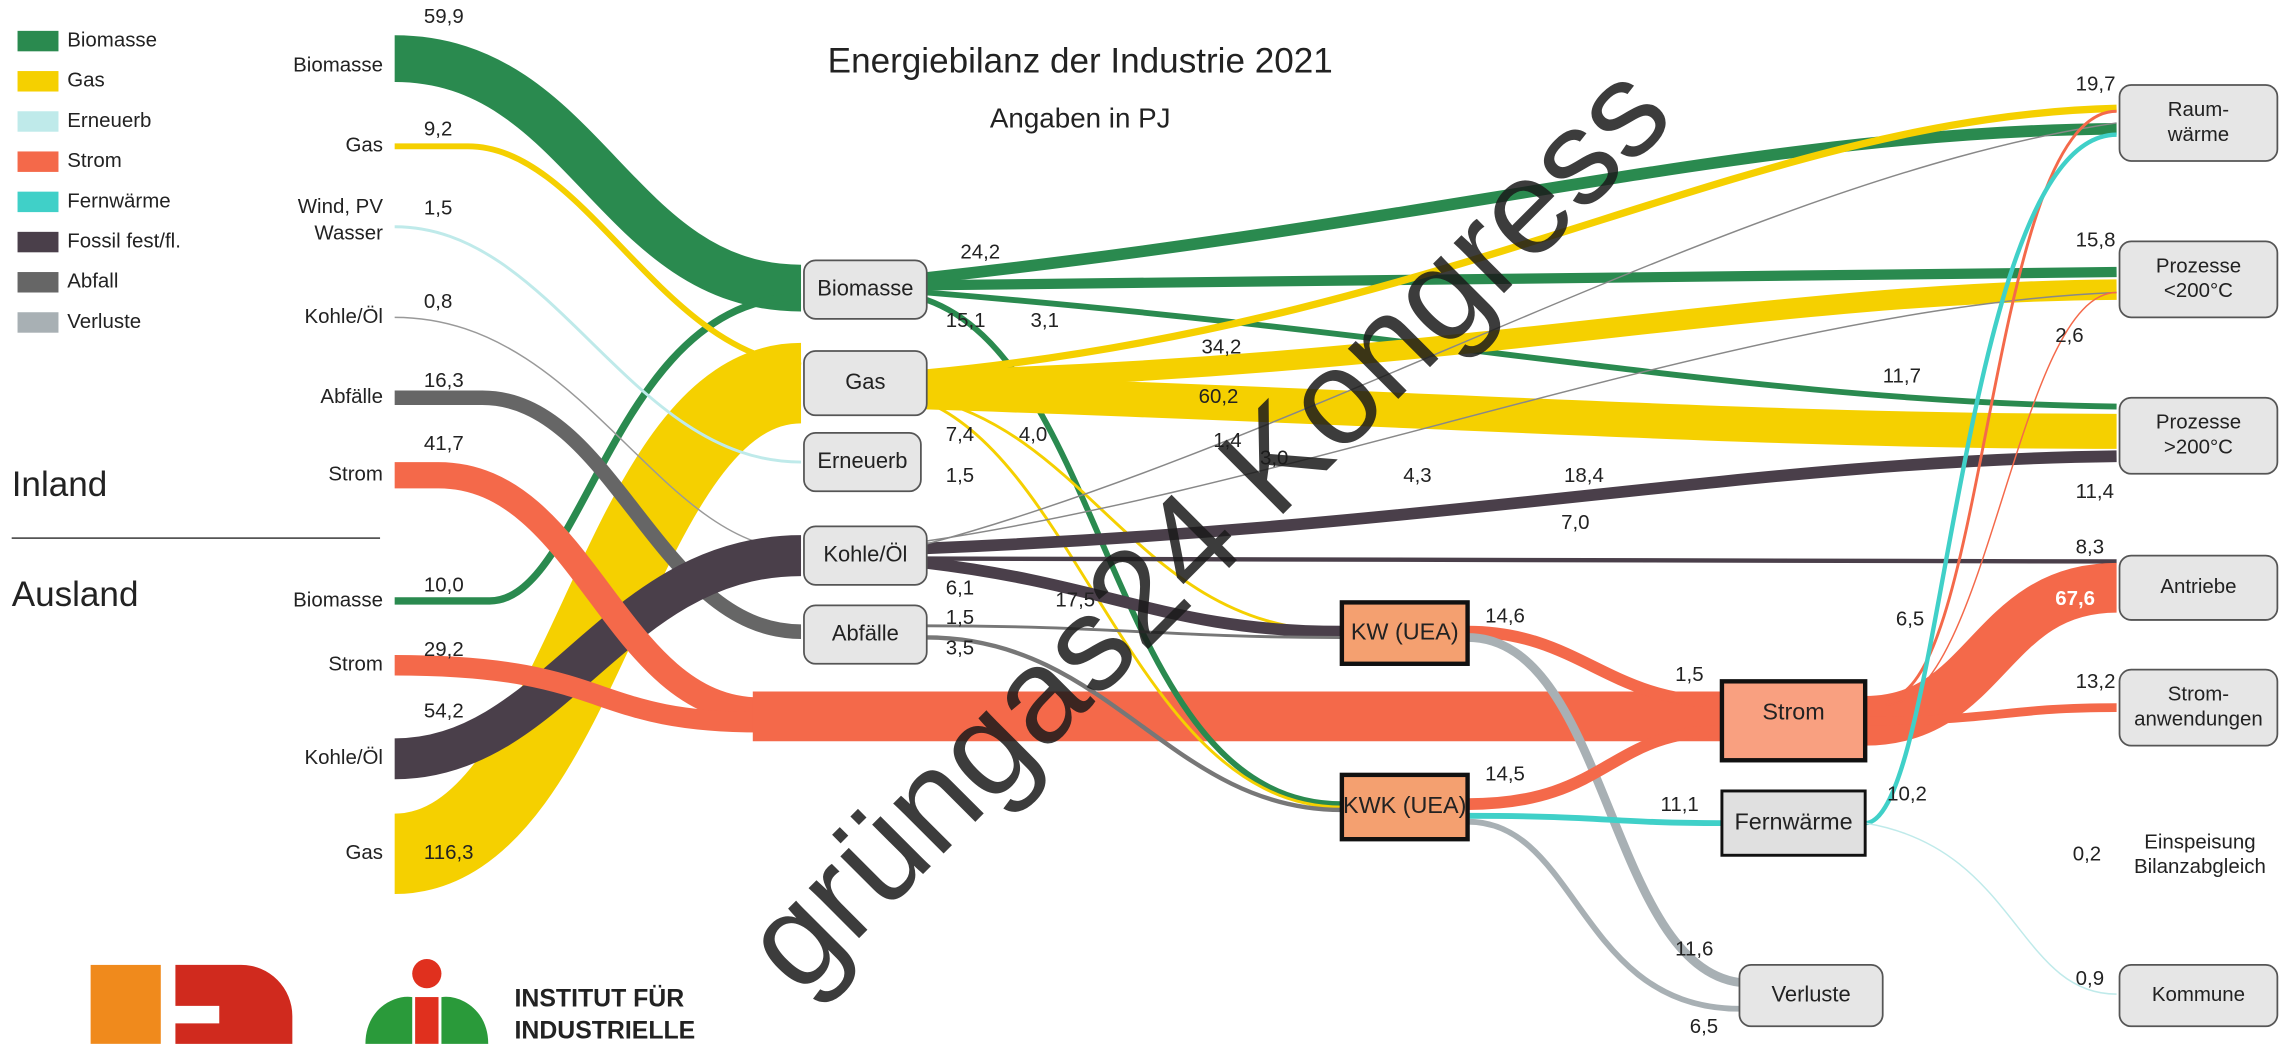  I want to click on flow-label: 6,1, so click(960, 588).